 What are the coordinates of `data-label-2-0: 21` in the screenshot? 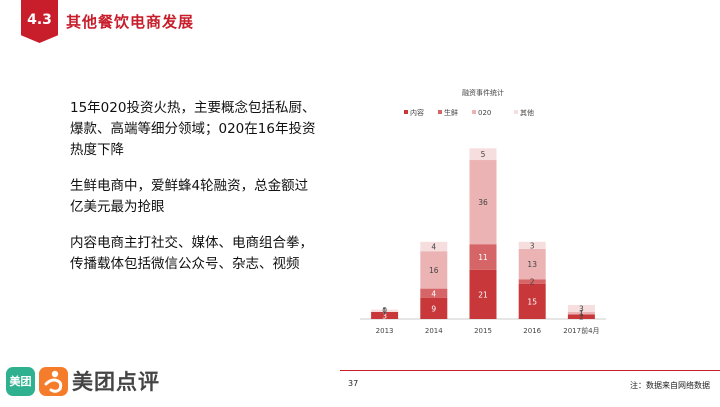 It's located at (483, 294).